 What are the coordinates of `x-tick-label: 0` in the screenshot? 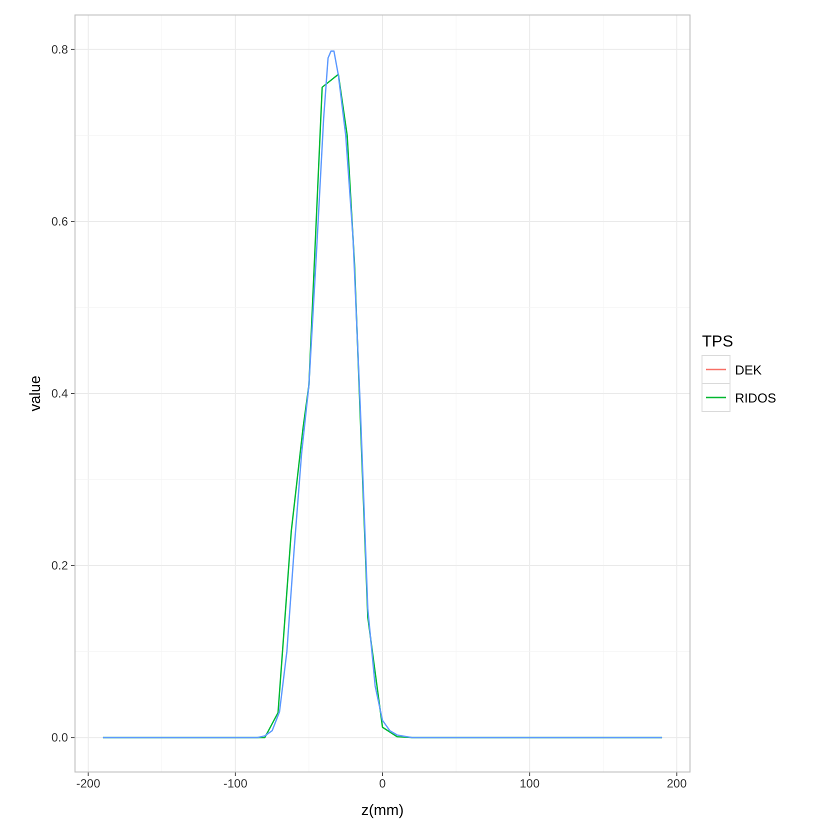 It's located at (382, 783).